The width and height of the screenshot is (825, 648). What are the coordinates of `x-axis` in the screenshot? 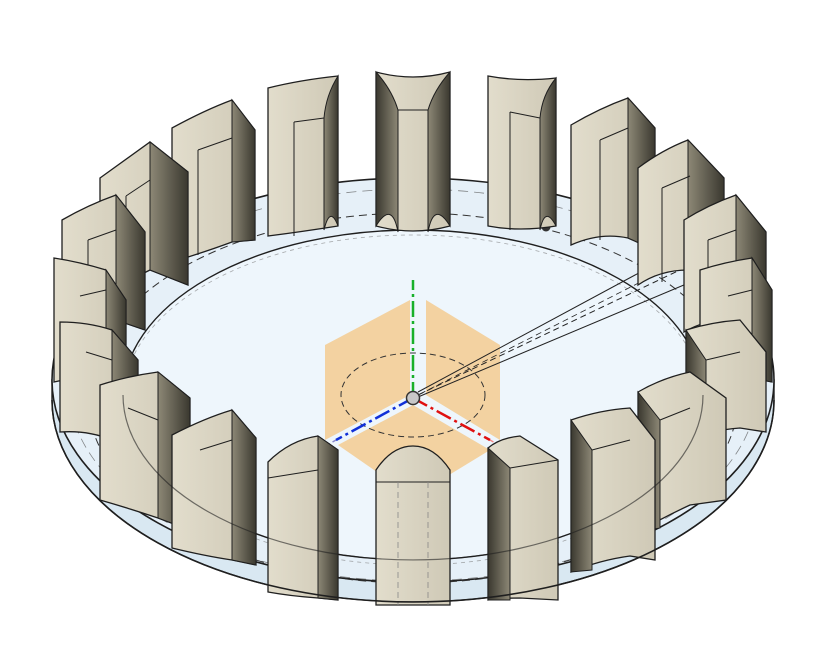 It's located at (451, 419).